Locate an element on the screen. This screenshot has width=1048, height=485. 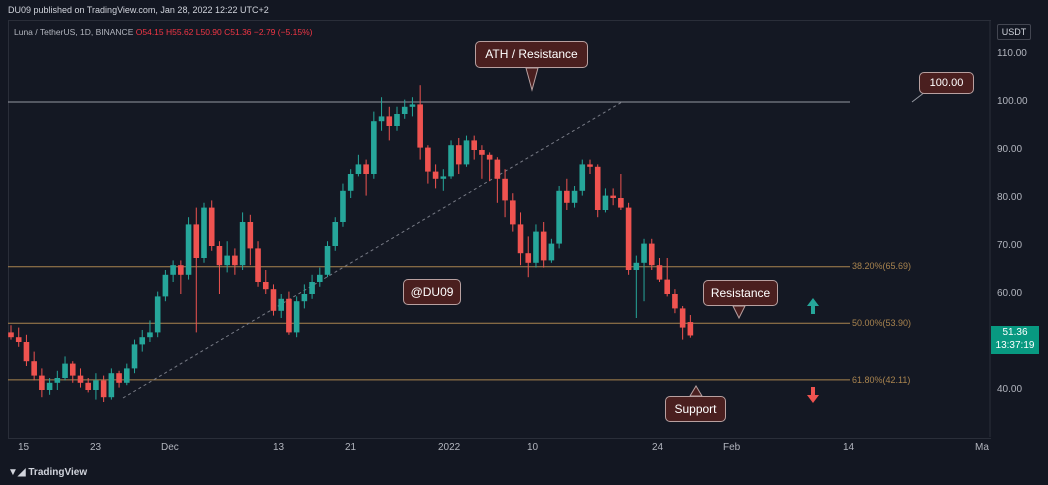
y-tick-40: 40.00 is located at coordinates (1010, 389).